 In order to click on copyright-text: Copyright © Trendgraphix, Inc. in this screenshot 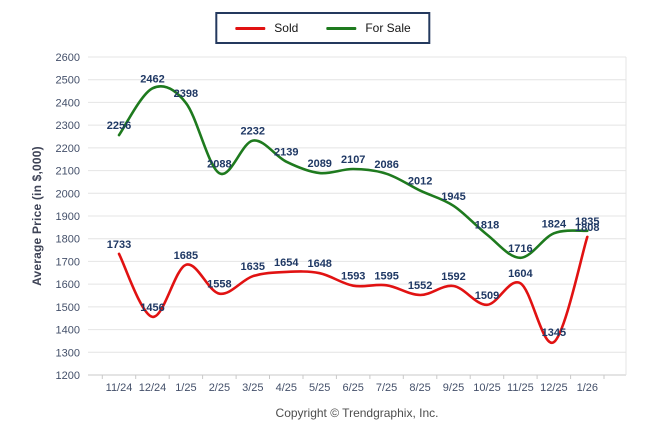, I will do `click(357, 413)`.